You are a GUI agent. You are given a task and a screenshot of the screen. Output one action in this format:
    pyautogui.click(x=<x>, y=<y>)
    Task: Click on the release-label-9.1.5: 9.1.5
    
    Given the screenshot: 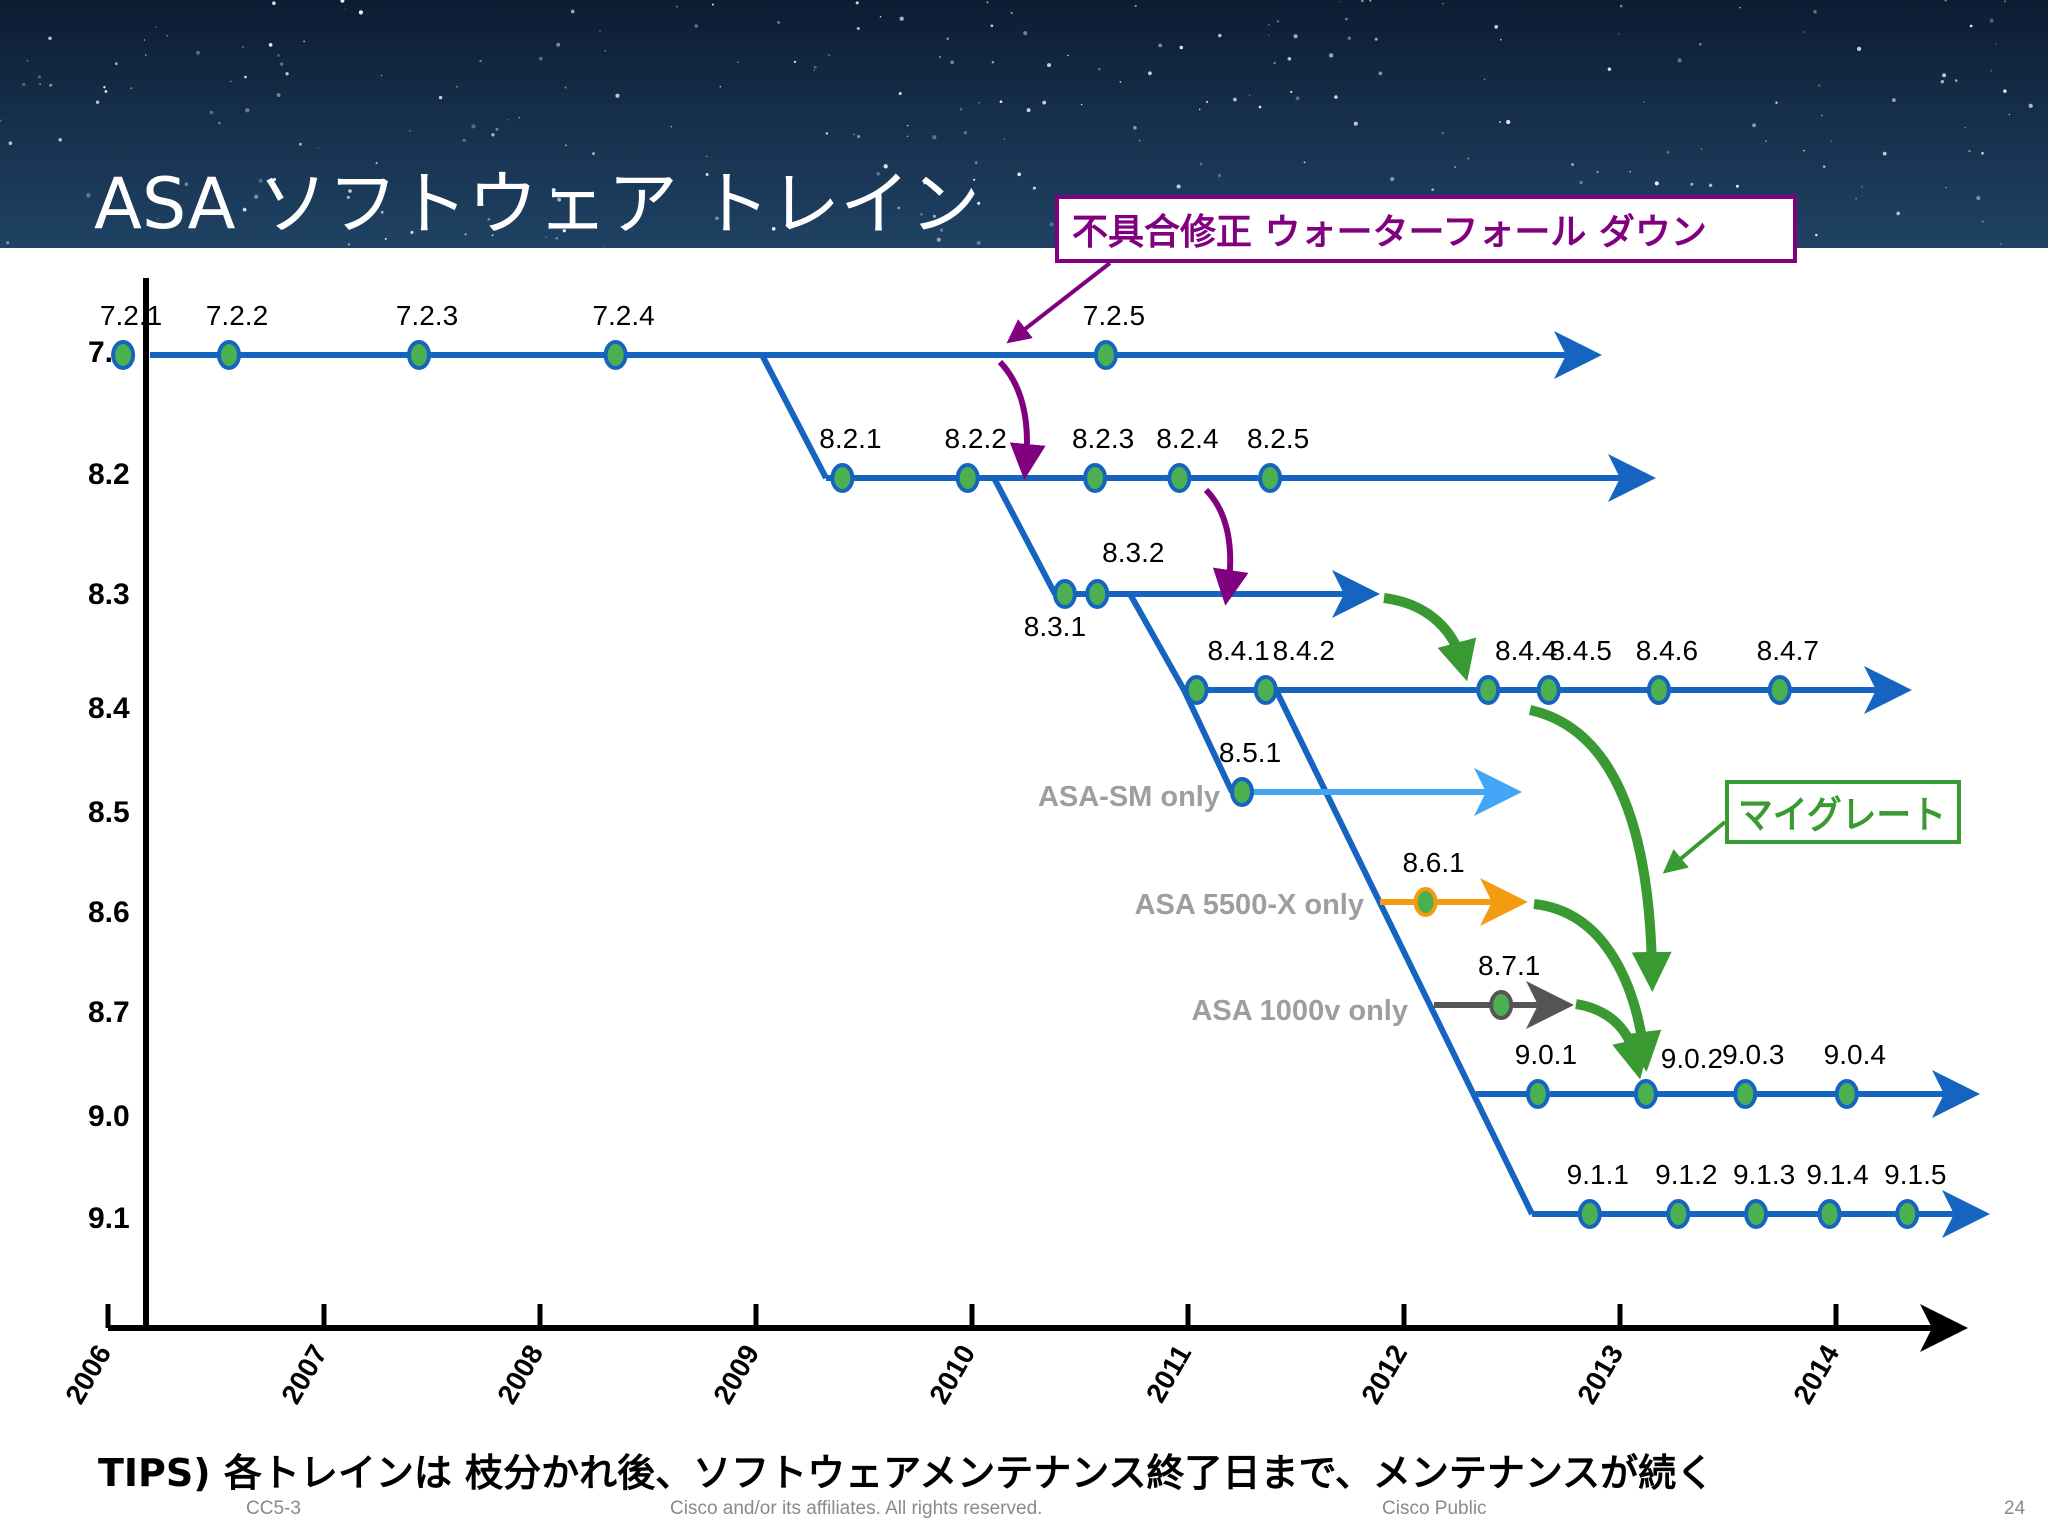 What is the action you would take?
    pyautogui.click(x=1915, y=1174)
    